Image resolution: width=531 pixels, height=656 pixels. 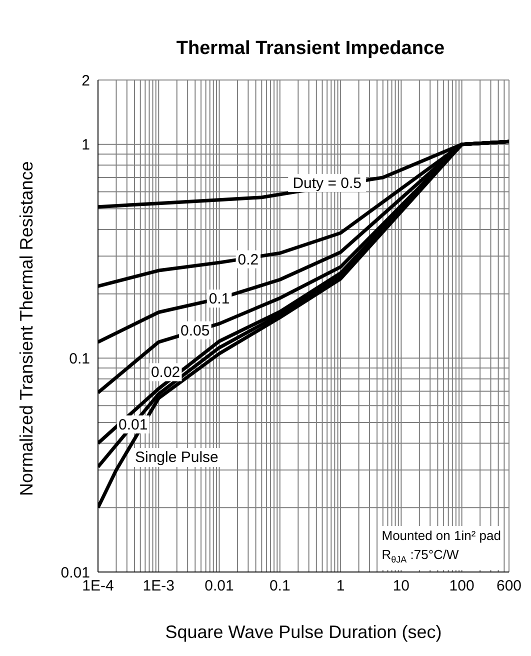 What do you see at coordinates (327, 183) in the screenshot?
I see `annotation: Duty = 0.5` at bounding box center [327, 183].